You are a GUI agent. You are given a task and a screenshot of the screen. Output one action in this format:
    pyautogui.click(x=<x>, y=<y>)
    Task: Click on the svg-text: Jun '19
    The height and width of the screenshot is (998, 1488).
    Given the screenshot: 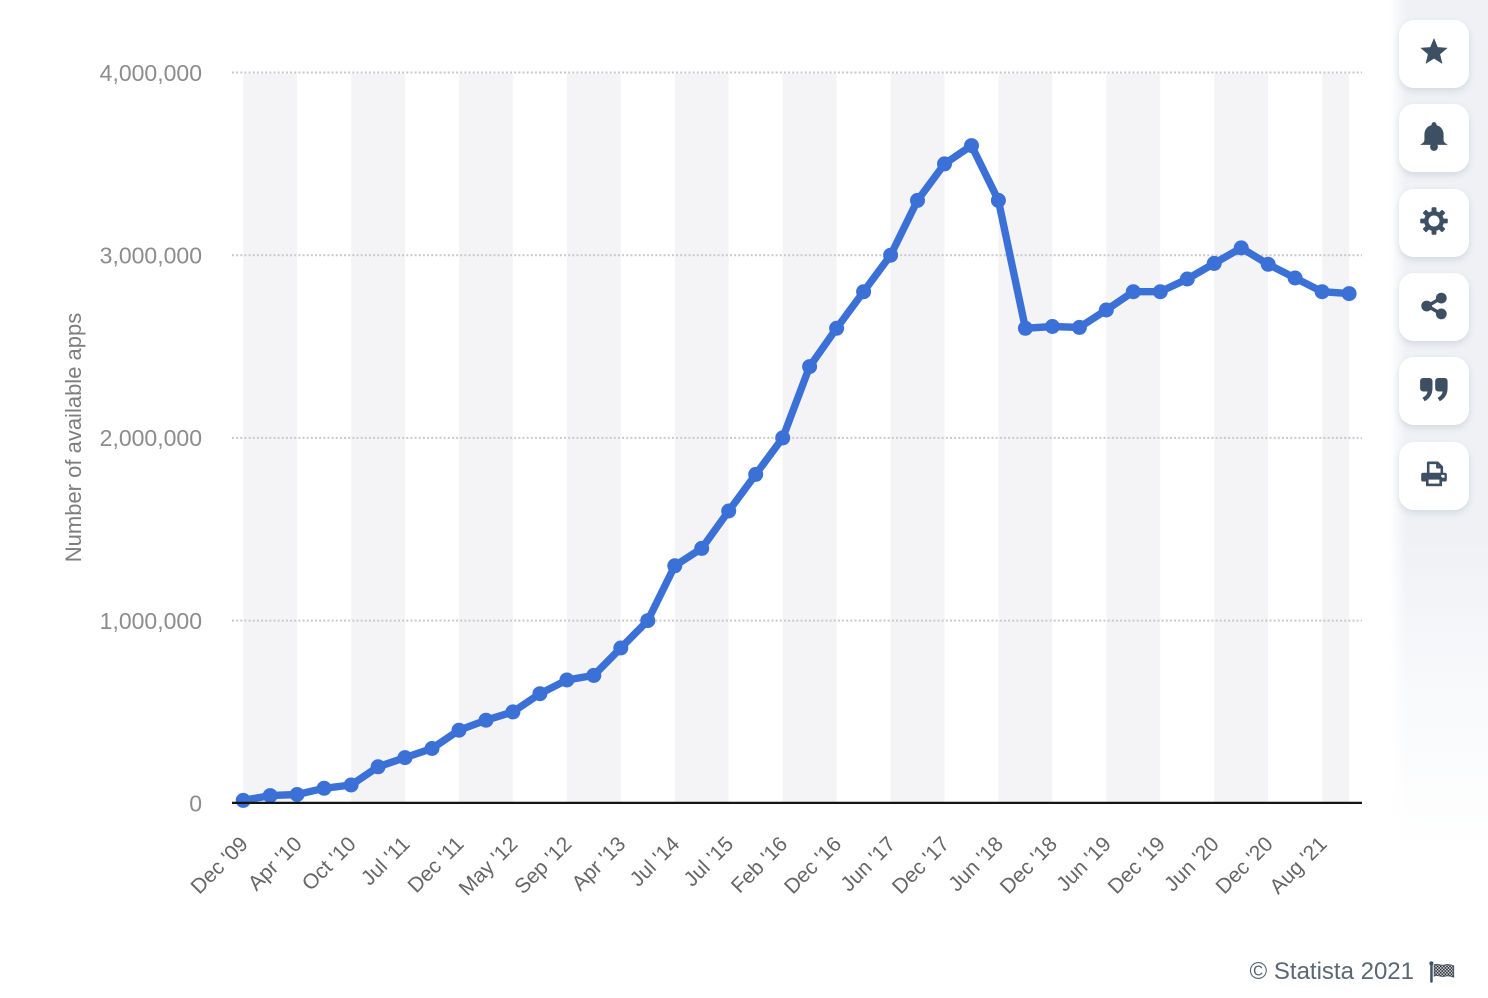 What is the action you would take?
    pyautogui.click(x=1084, y=864)
    